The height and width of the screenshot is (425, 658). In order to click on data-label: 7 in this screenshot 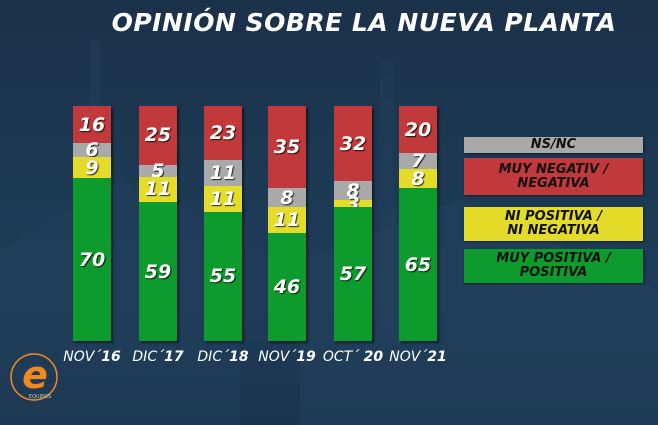, I will do `click(418, 161)`.